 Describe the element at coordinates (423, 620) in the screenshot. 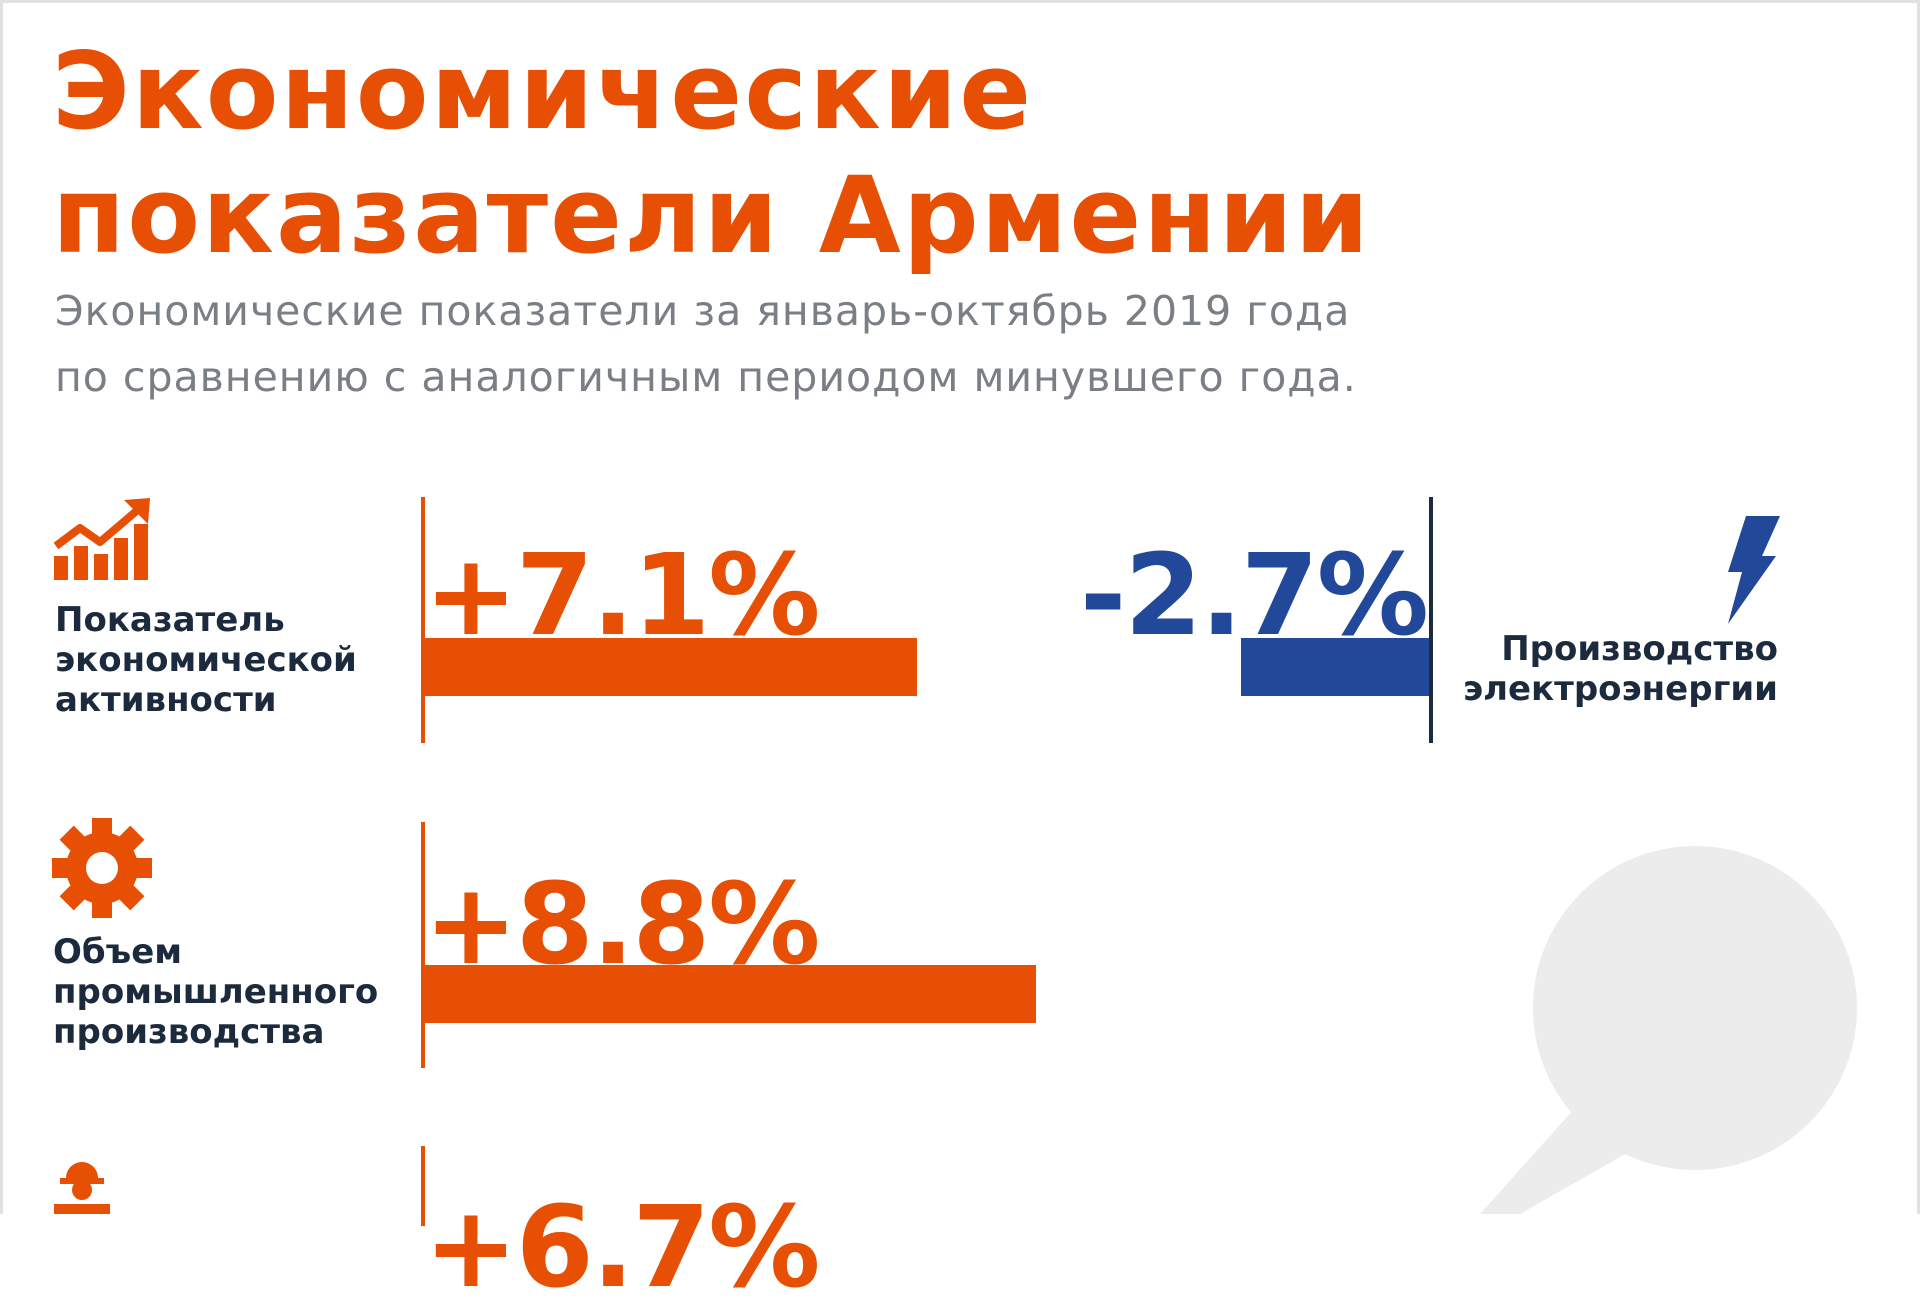

I see `axis-economic-activity` at that location.